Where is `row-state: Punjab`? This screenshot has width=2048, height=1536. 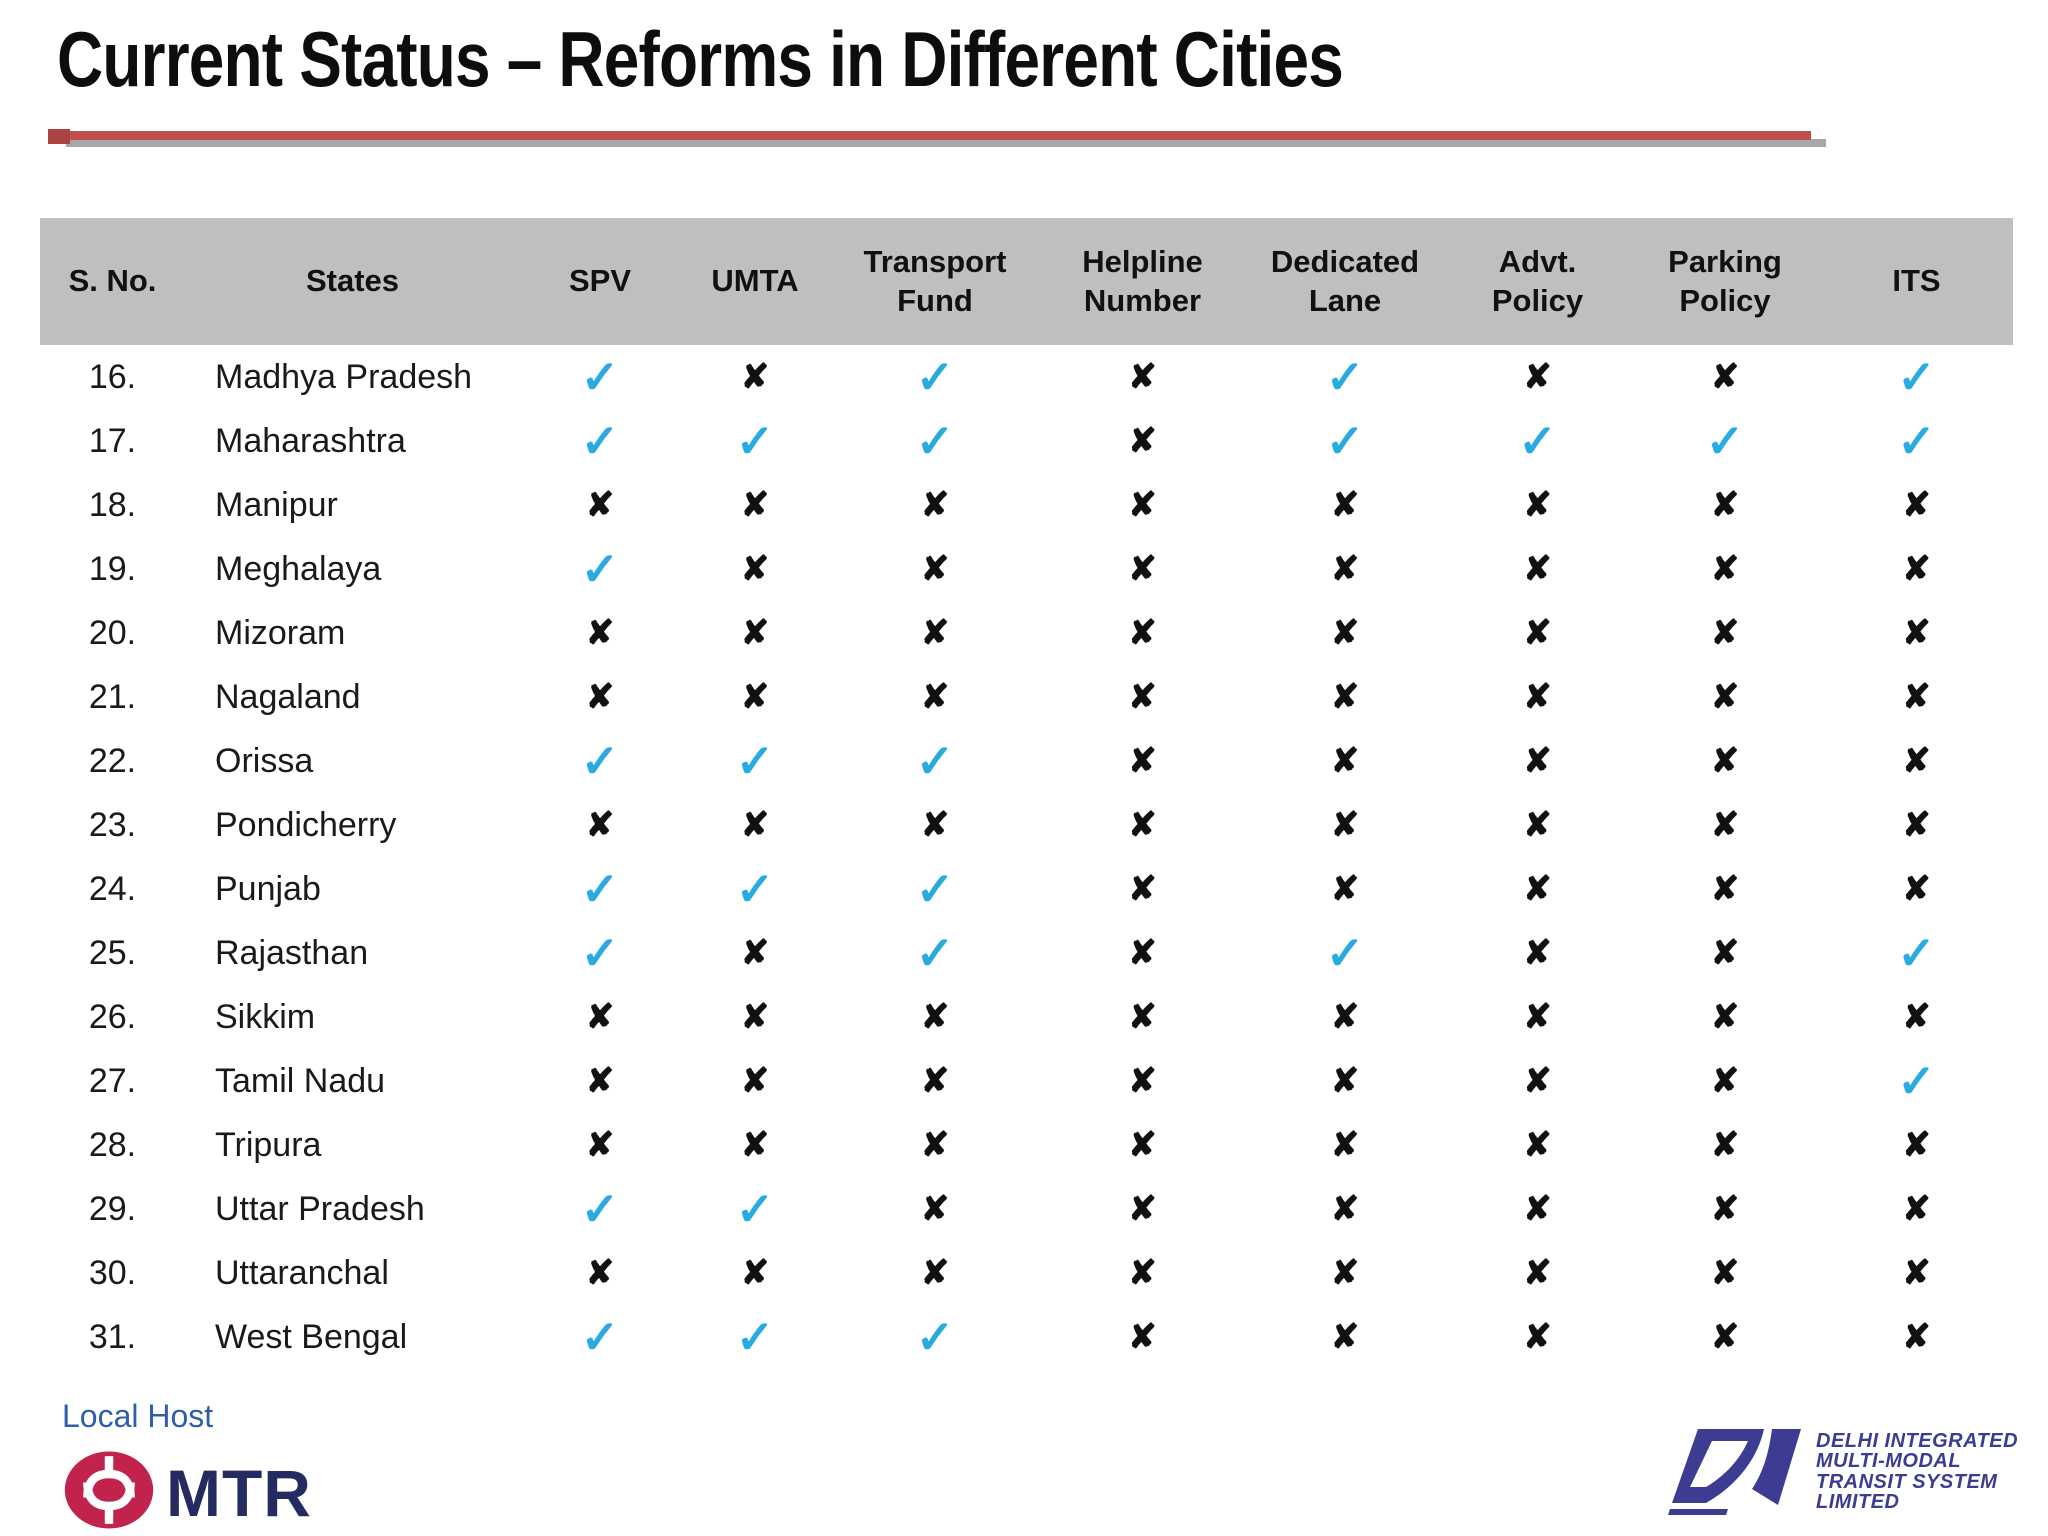 row-state: Punjab is located at coordinates (268, 888).